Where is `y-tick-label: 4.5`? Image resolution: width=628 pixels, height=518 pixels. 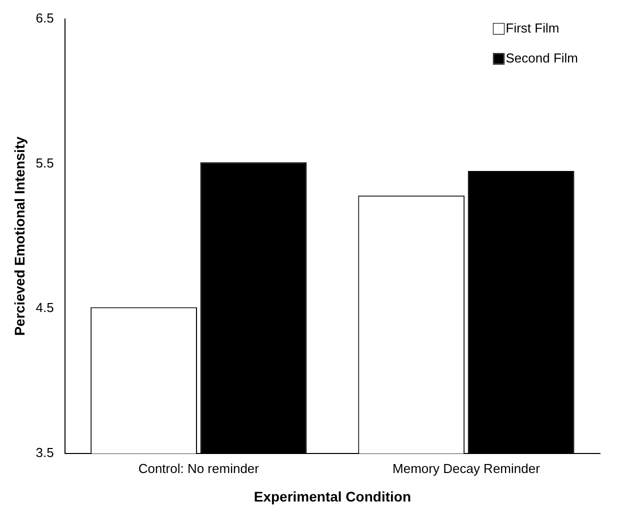
y-tick-label: 4.5 is located at coordinates (45, 308).